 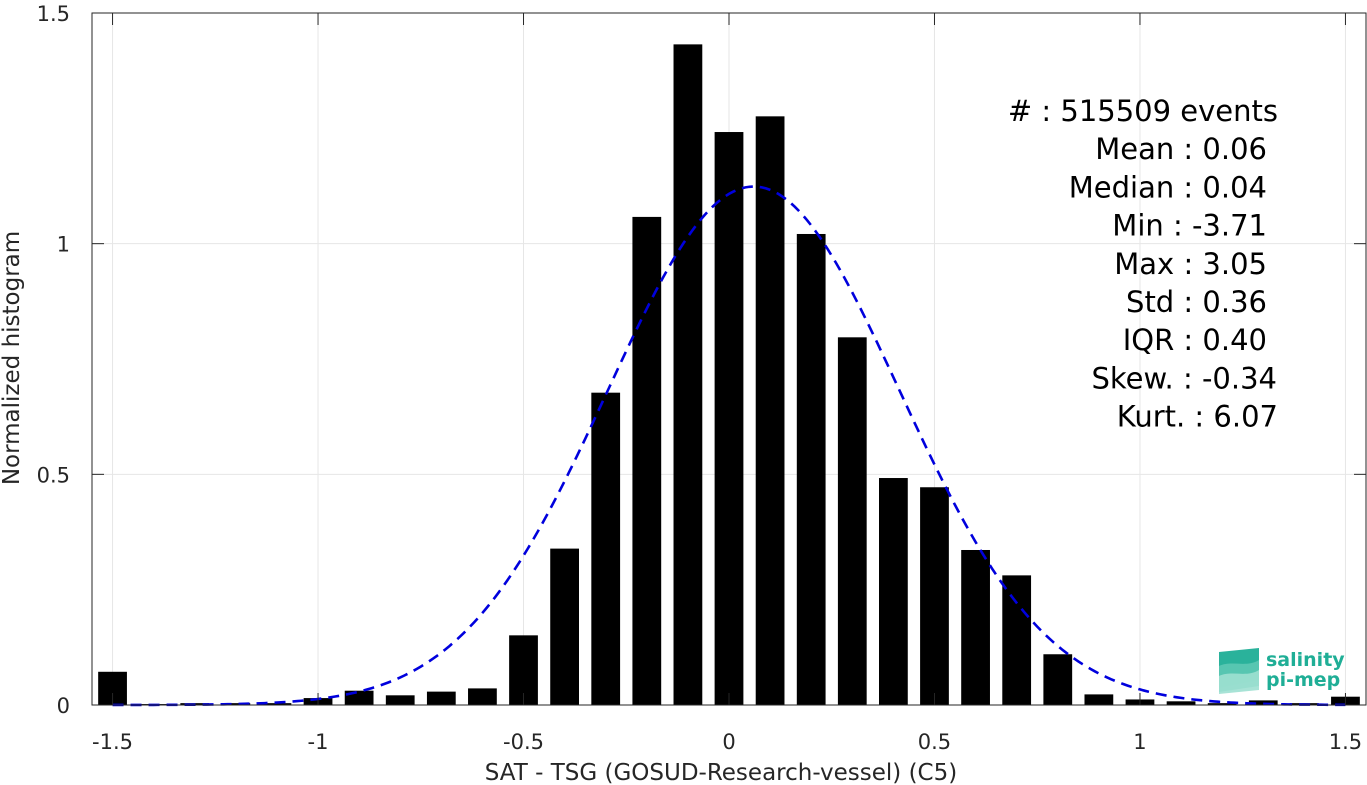 I want to click on y-axis-label: Normalized histogram, so click(x=12, y=358).